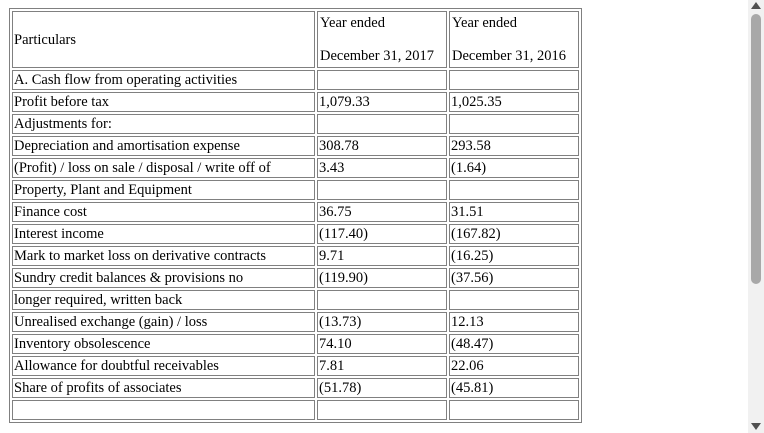 Image resolution: width=764 pixels, height=433 pixels. Describe the element at coordinates (382, 39) in the screenshot. I see `header-year-2017: Year ended December 31, 2017` at that location.